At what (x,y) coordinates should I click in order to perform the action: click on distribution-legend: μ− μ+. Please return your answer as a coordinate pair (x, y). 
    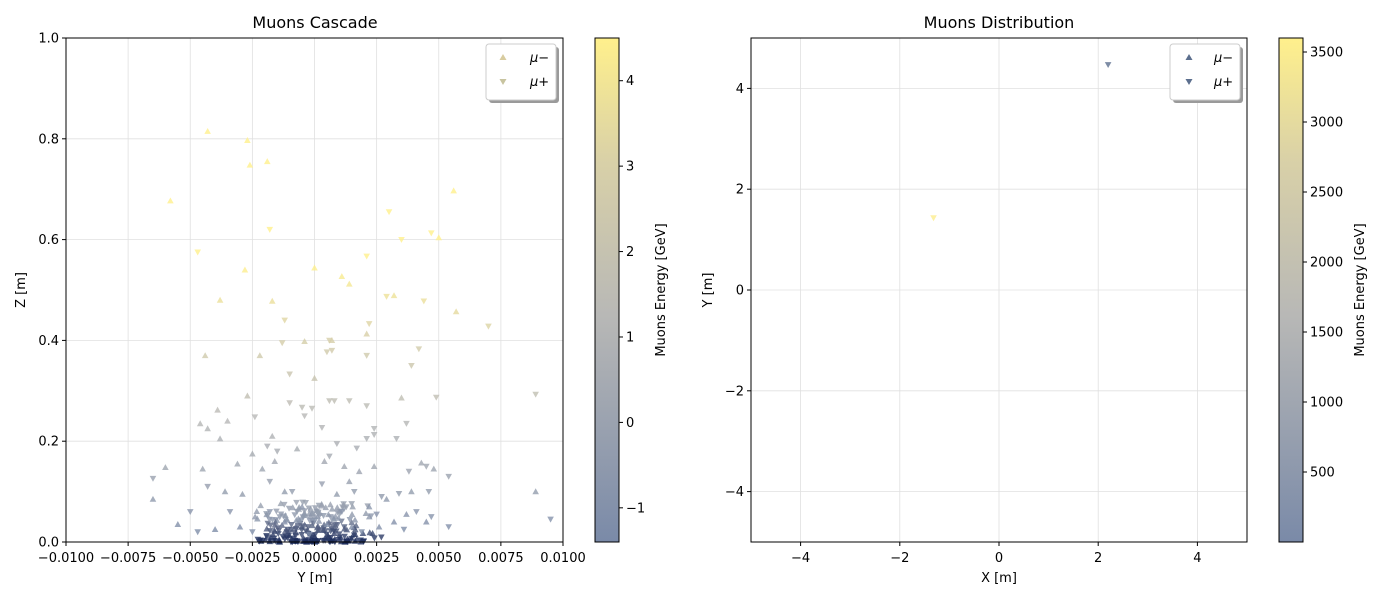
    Looking at the image, I should click on (1206, 73).